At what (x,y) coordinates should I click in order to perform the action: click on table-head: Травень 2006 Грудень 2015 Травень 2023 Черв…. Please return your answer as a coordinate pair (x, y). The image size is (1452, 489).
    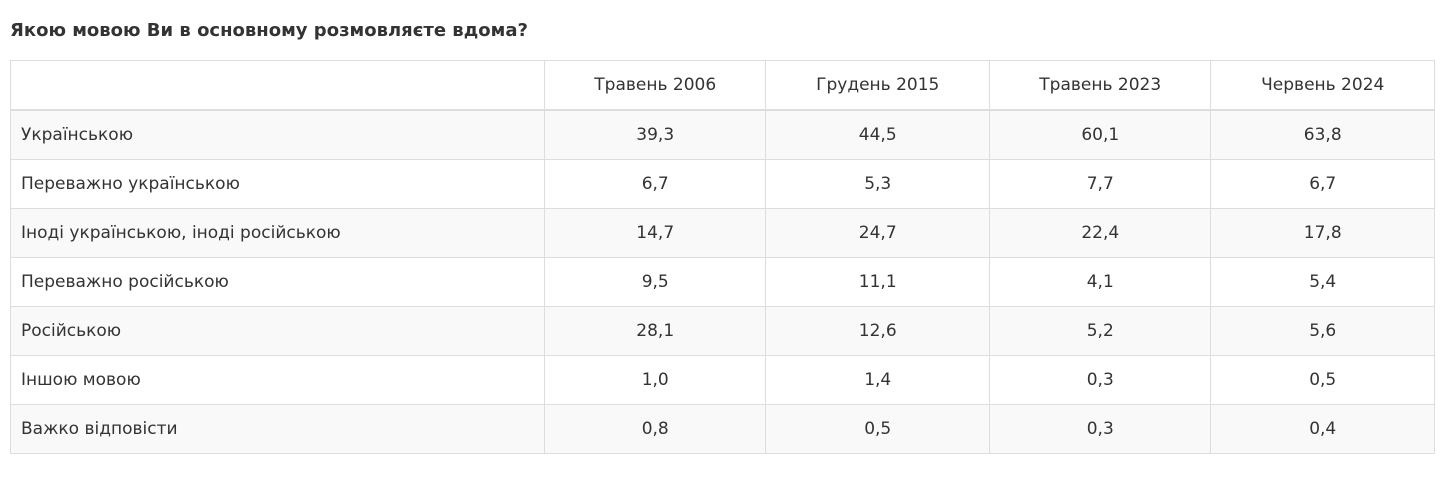
    Looking at the image, I should click on (722, 85).